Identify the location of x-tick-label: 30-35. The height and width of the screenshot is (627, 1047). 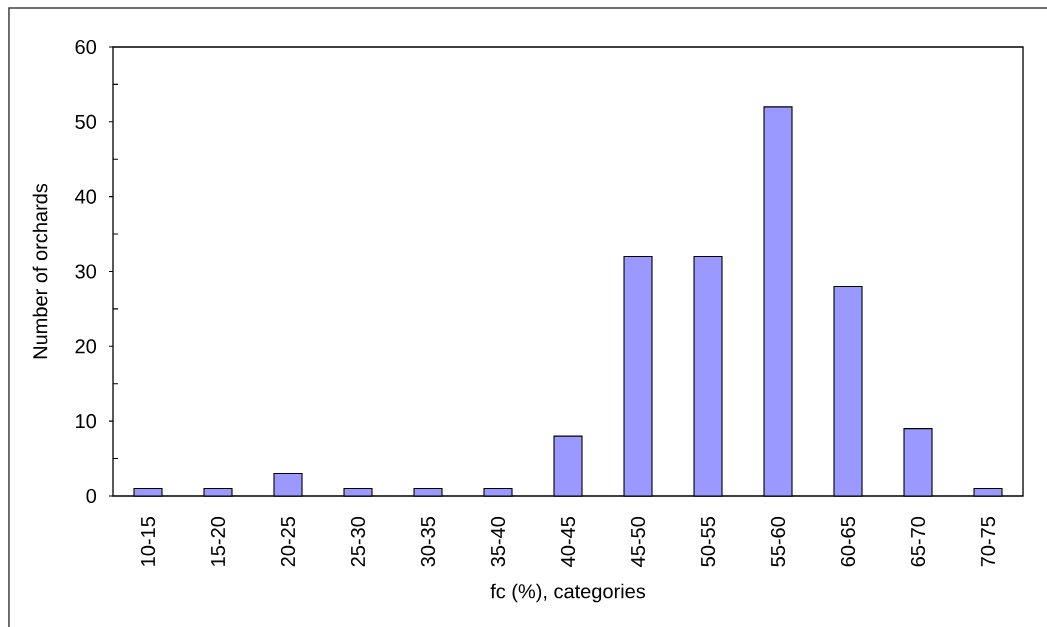
(428, 542).